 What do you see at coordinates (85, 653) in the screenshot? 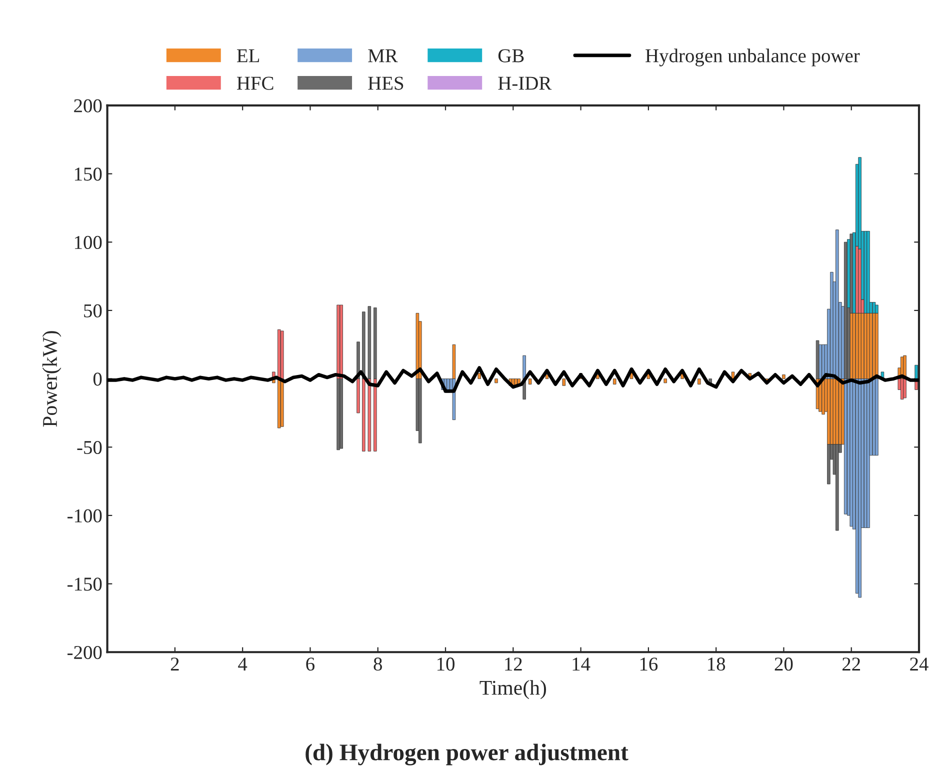
I see `y-tick-label: -200` at bounding box center [85, 653].